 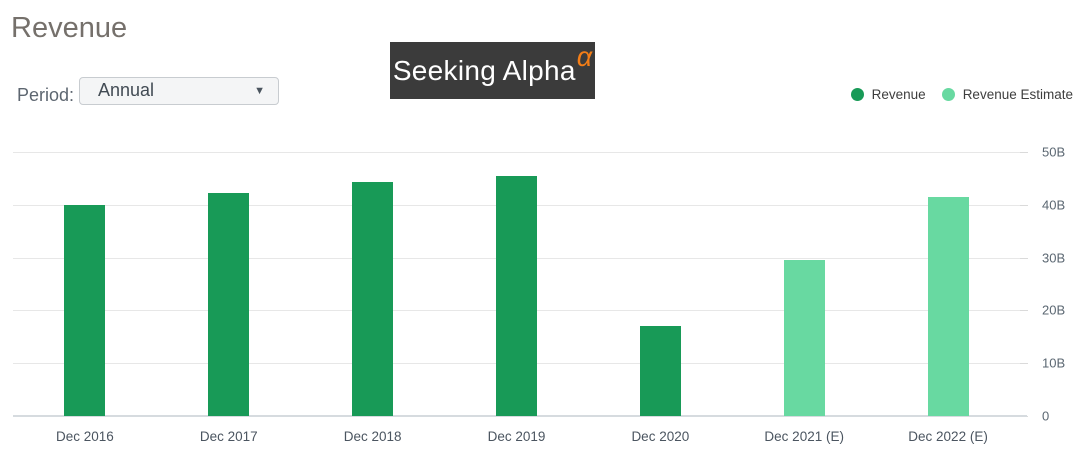 What do you see at coordinates (898, 94) in the screenshot?
I see `legend-label: Revenue` at bounding box center [898, 94].